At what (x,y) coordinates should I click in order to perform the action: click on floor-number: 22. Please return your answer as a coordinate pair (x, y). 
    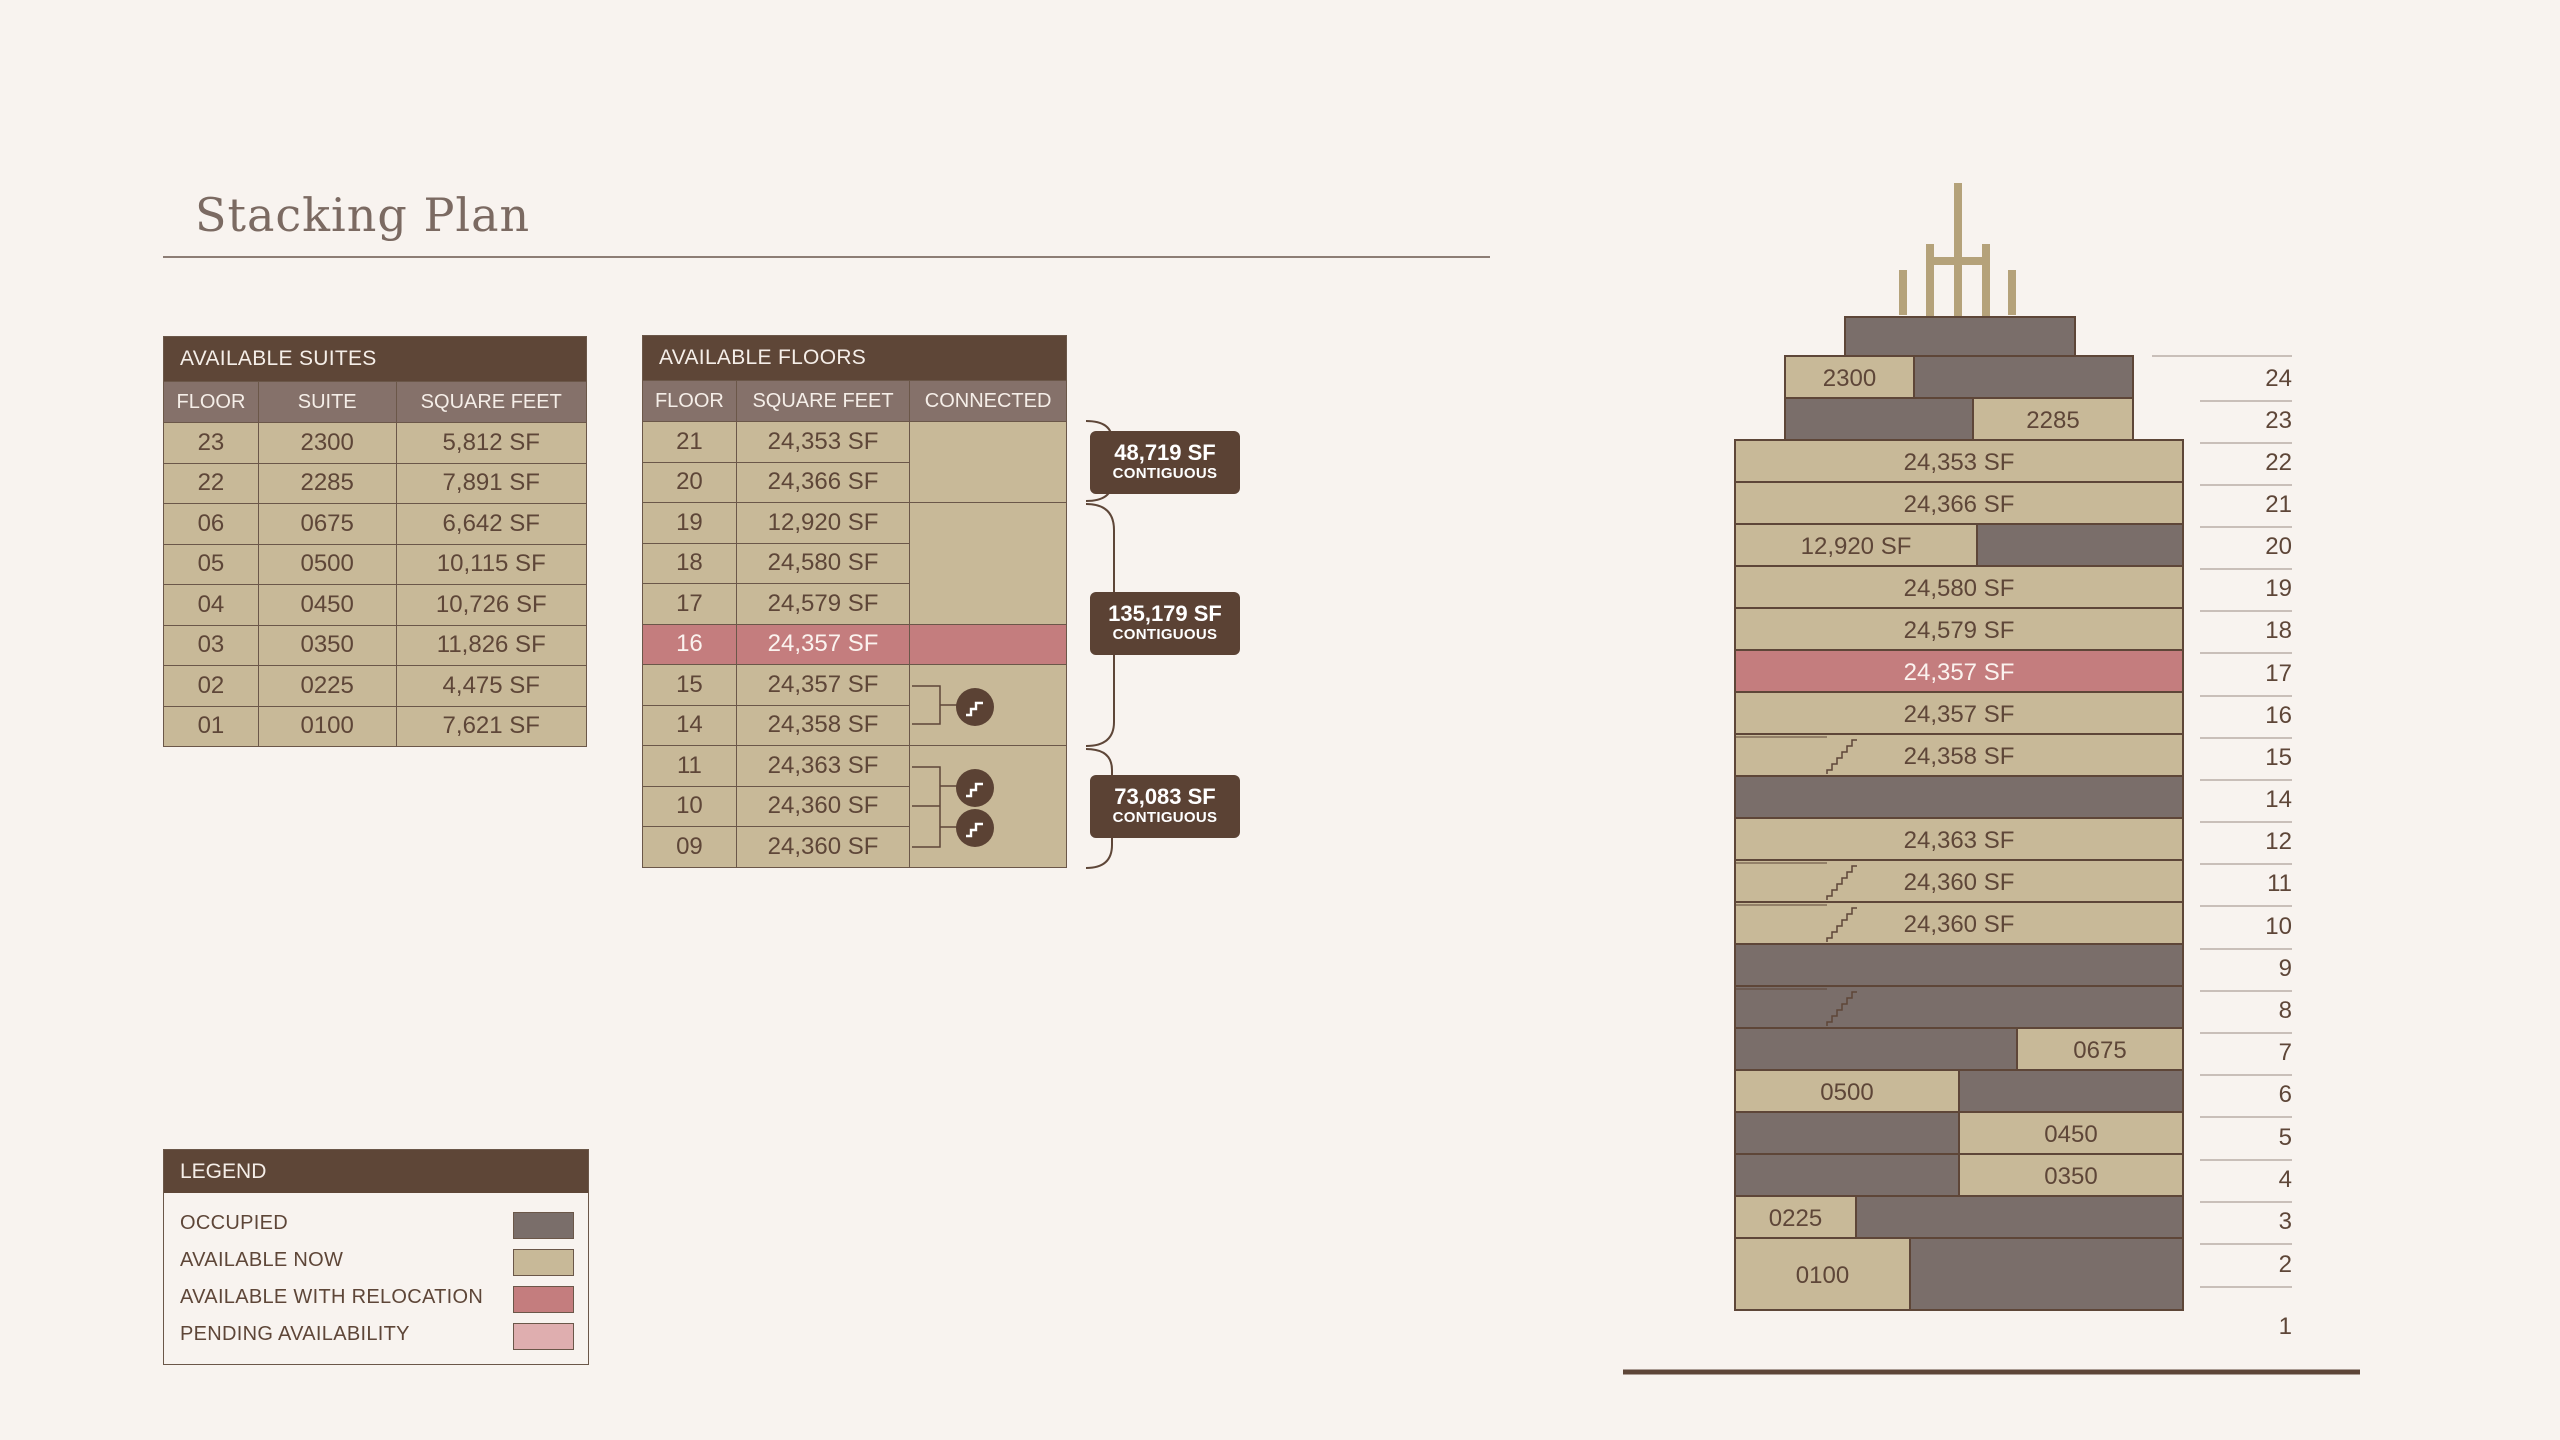
    Looking at the image, I should click on (2278, 462).